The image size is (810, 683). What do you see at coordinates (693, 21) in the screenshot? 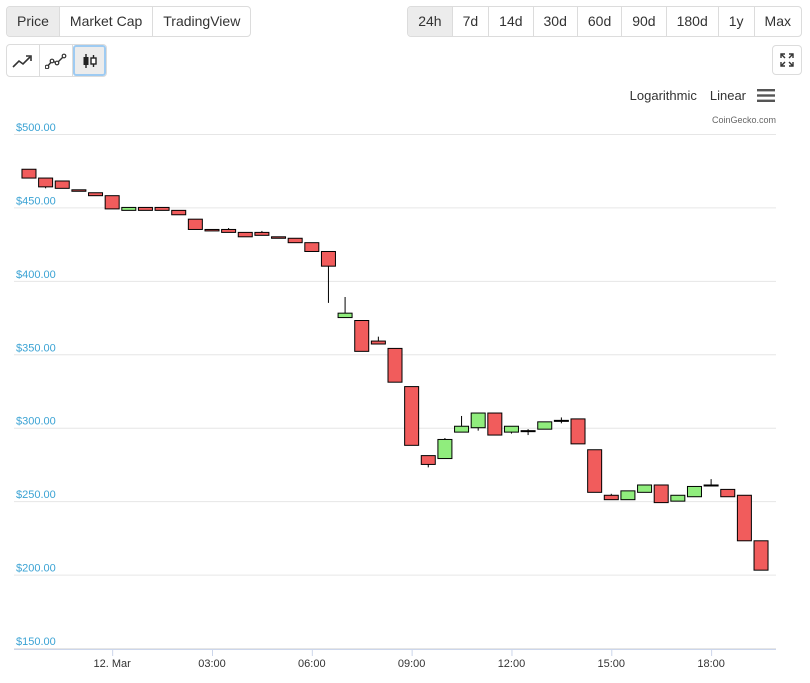
I see `range-180d-button: 180d` at bounding box center [693, 21].